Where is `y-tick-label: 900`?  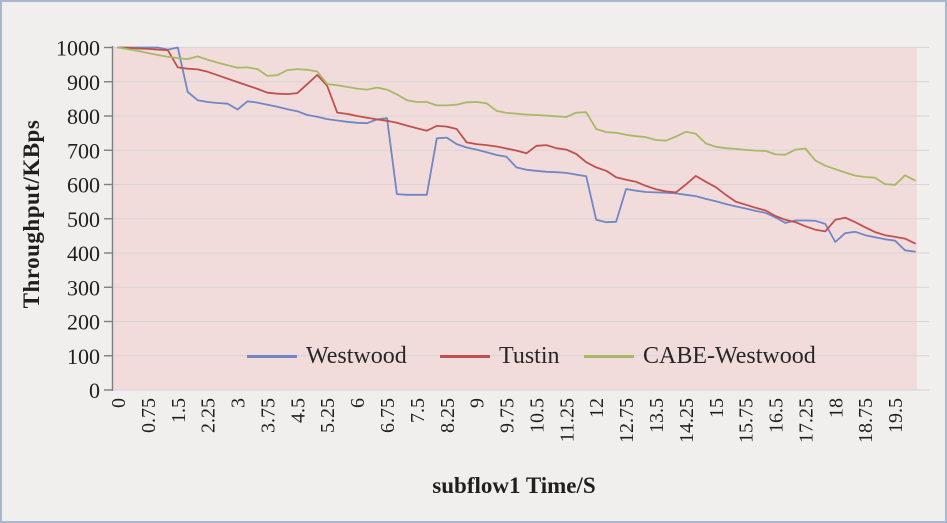 y-tick-label: 900 is located at coordinates (83, 82).